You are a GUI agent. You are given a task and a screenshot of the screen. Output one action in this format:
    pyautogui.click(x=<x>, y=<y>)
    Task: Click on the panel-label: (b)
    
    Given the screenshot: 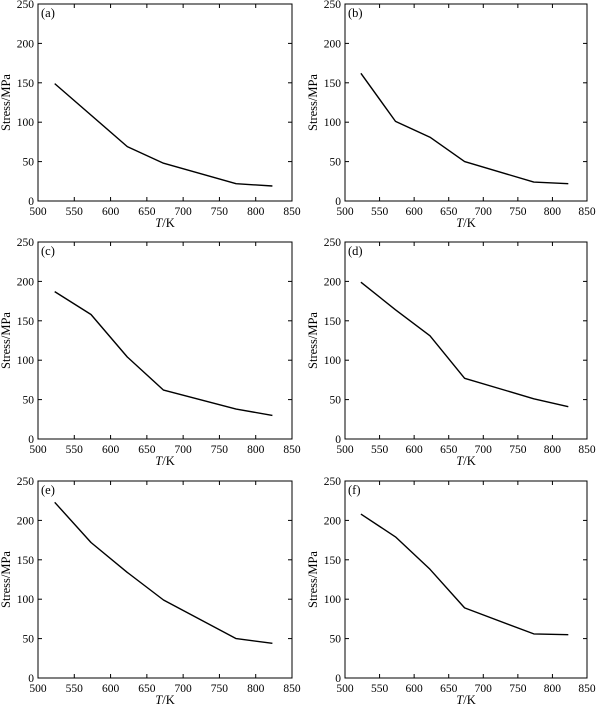 What is the action you would take?
    pyautogui.click(x=355, y=13)
    